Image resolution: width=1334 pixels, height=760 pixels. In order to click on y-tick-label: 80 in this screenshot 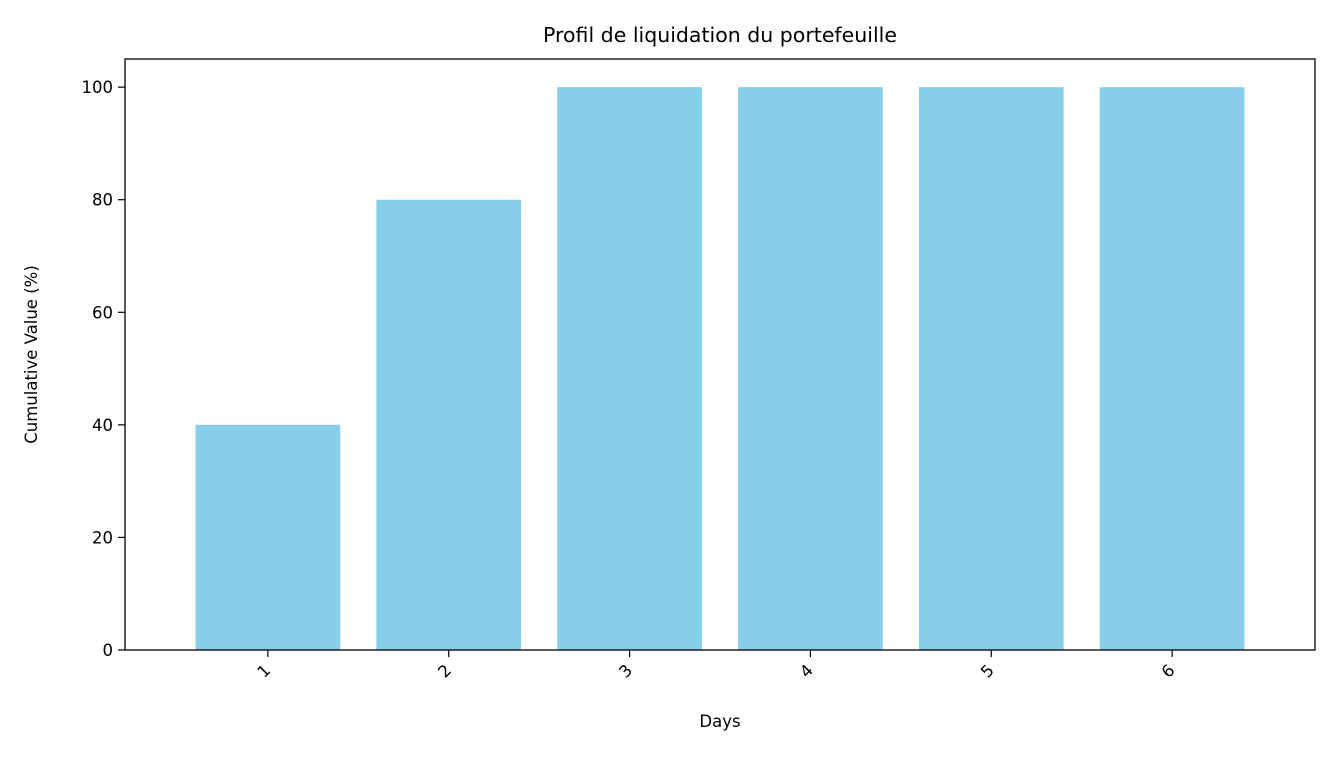, I will do `click(102, 200)`.